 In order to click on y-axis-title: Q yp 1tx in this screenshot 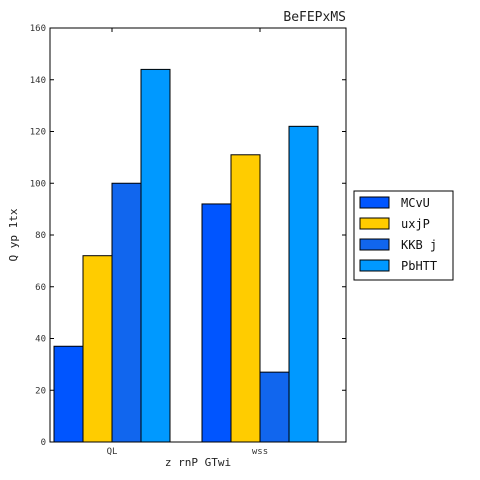, I will do `click(13, 234)`.